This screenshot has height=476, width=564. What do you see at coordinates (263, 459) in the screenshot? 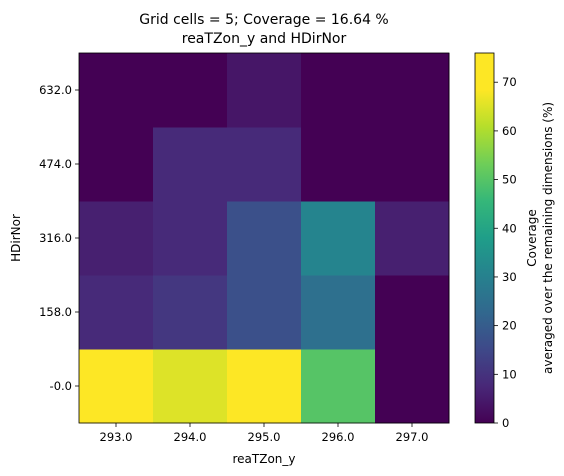
I see `x-axis-label: reaTZon_y` at bounding box center [263, 459].